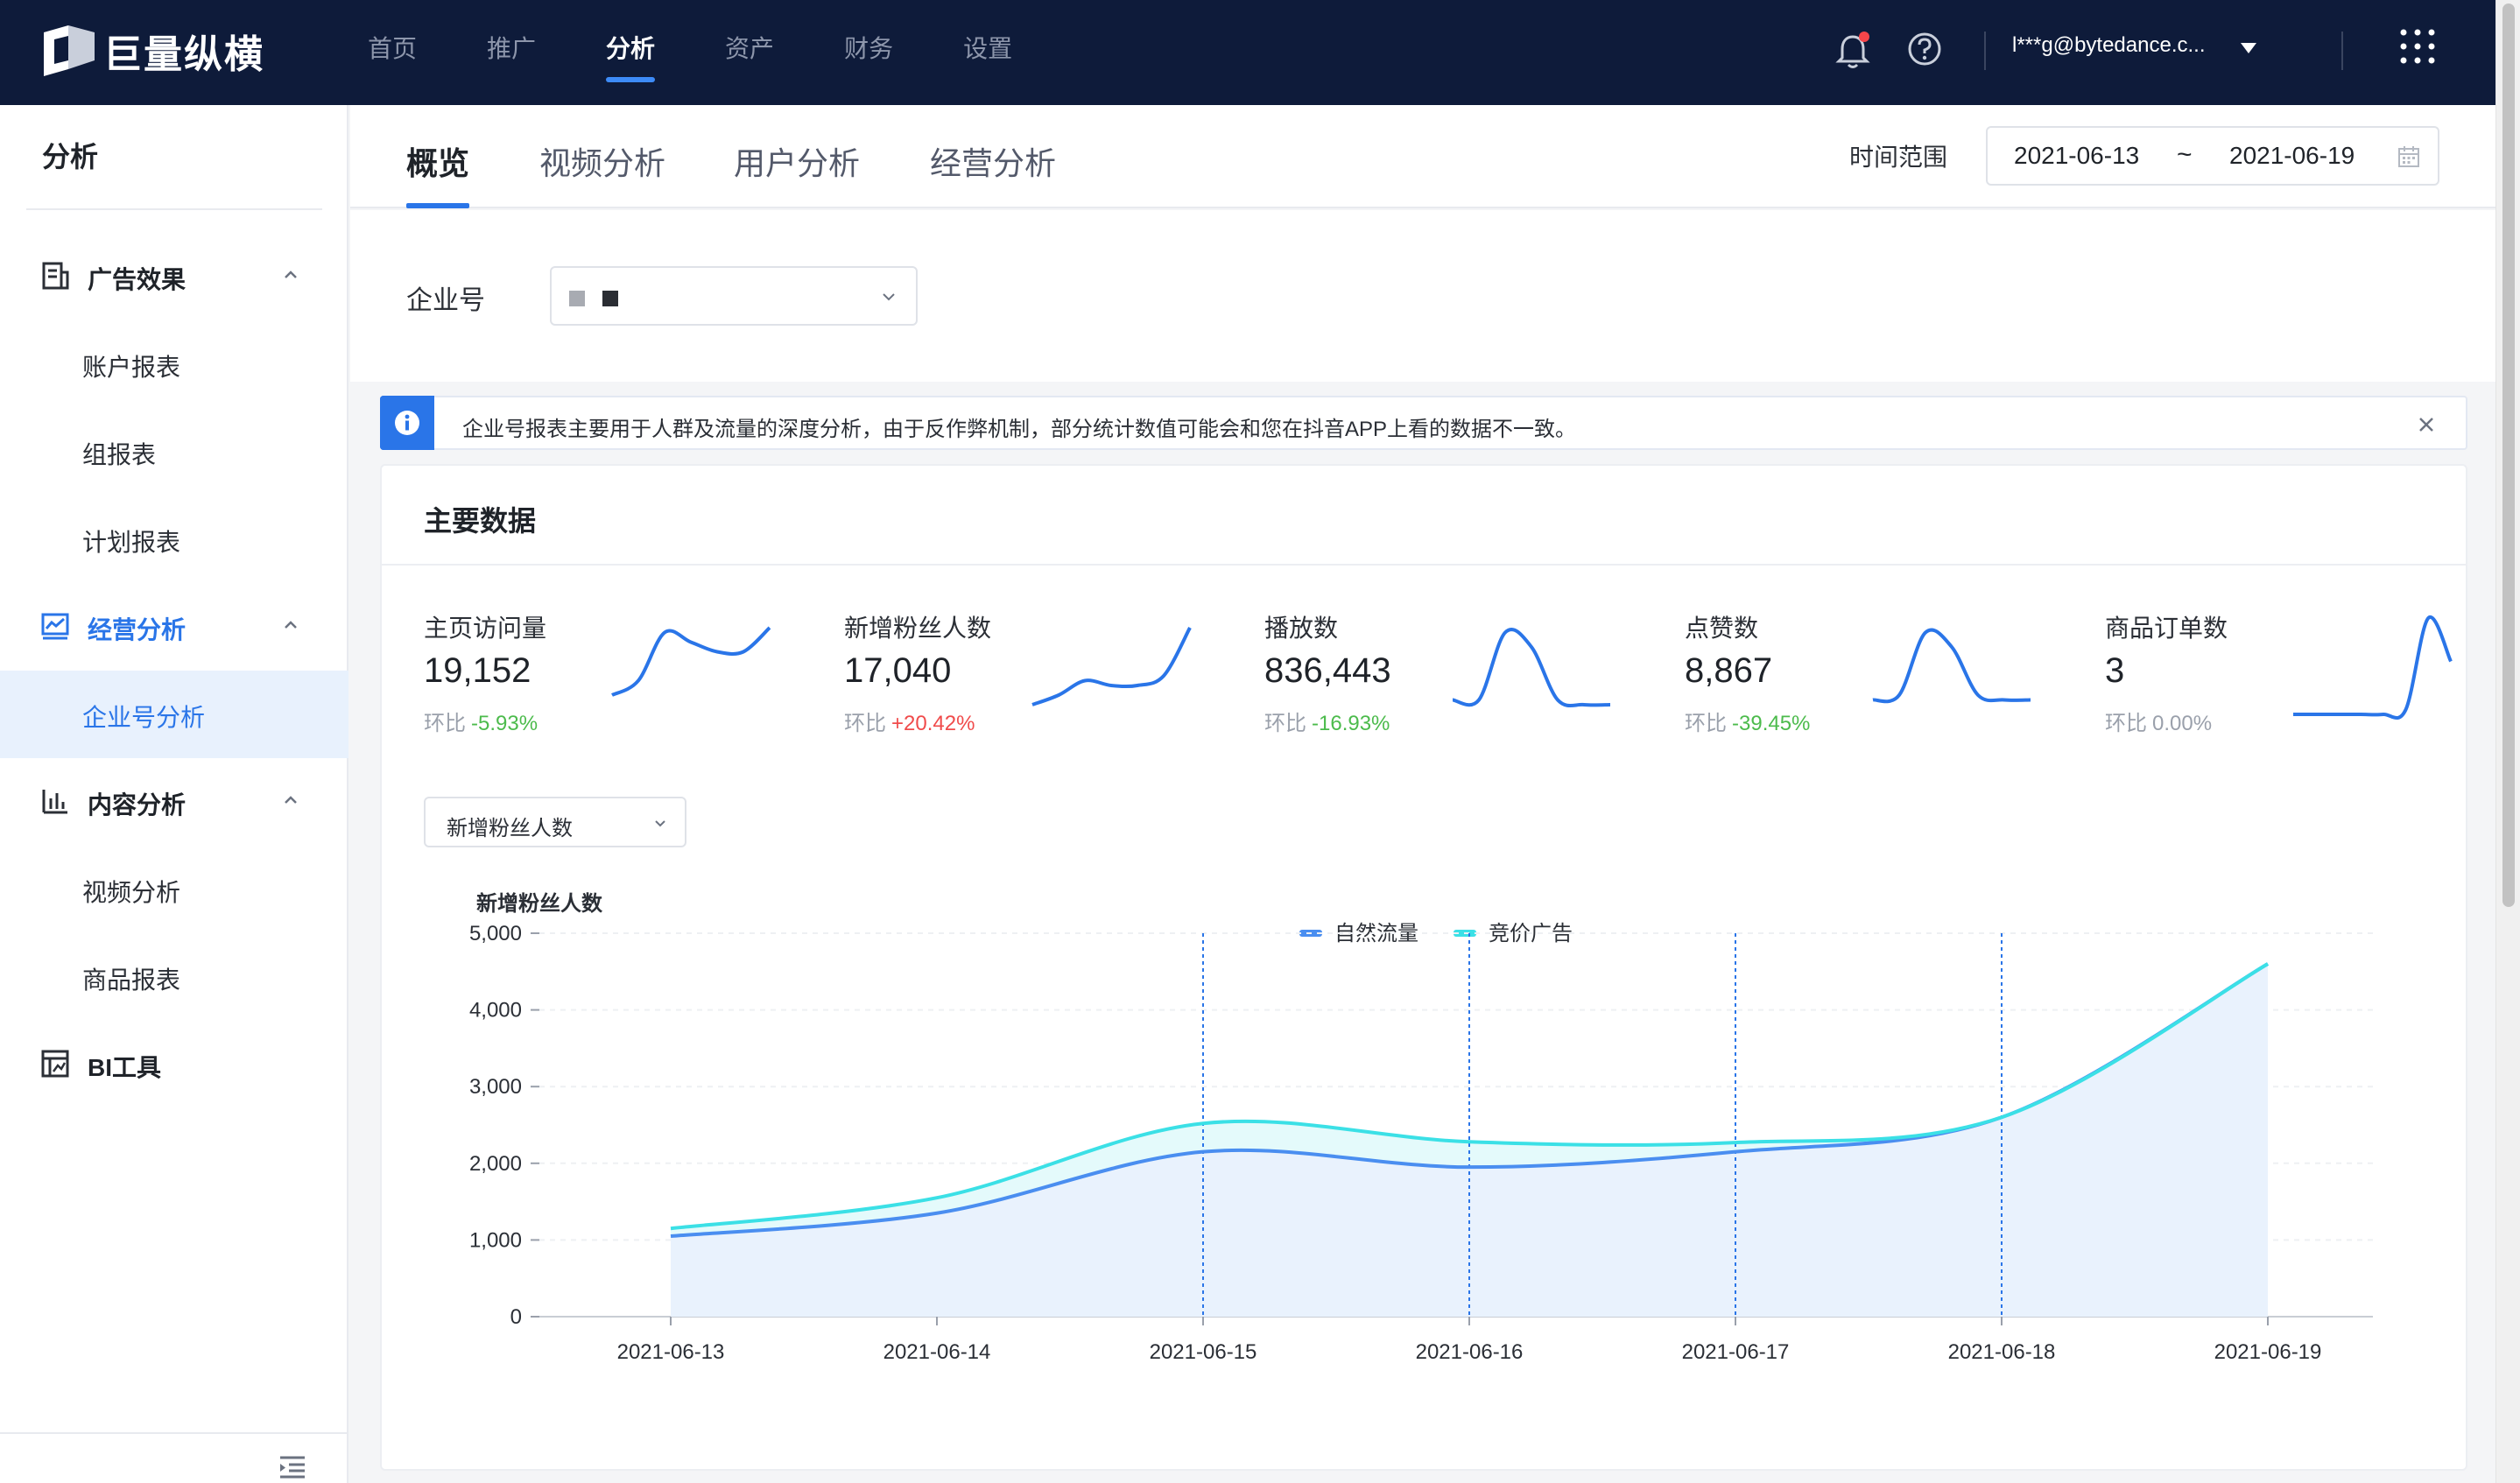  I want to click on metric-homepage-visits: 主页访问量 19,152 环比 -5.93%, so click(625, 675).